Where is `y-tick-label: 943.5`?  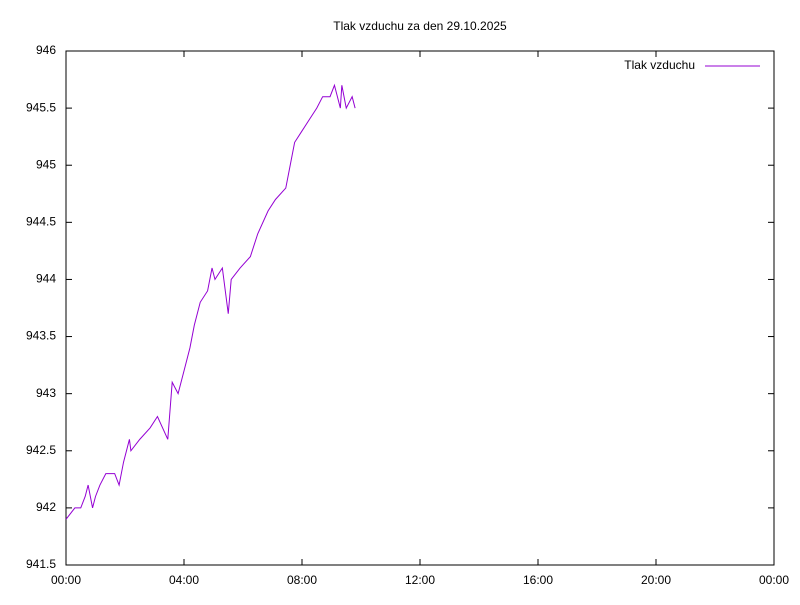 y-tick-label: 943.5 is located at coordinates (41, 336).